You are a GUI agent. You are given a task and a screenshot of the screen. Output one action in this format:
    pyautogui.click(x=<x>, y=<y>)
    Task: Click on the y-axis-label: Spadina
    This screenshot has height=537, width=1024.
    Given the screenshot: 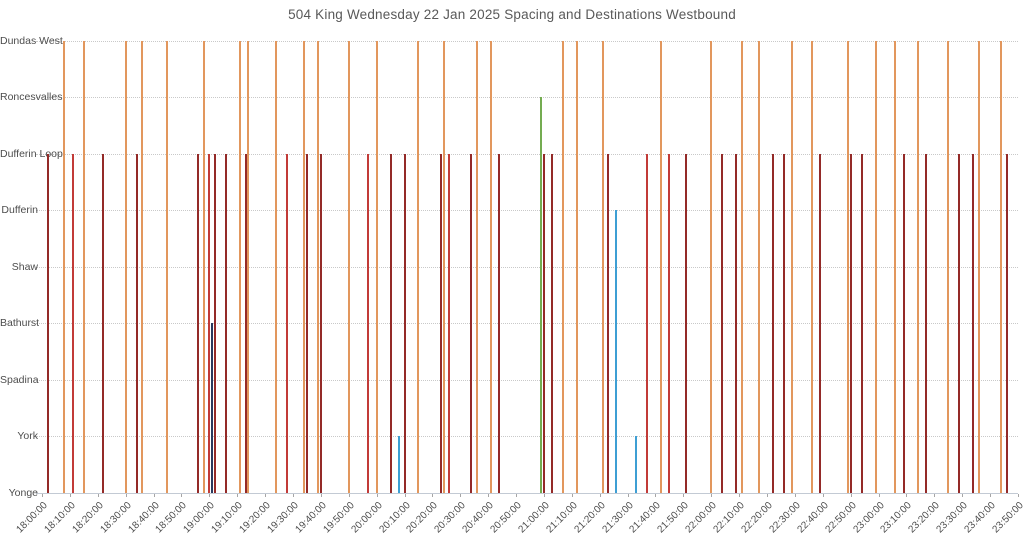 What is the action you would take?
    pyautogui.click(x=19, y=379)
    